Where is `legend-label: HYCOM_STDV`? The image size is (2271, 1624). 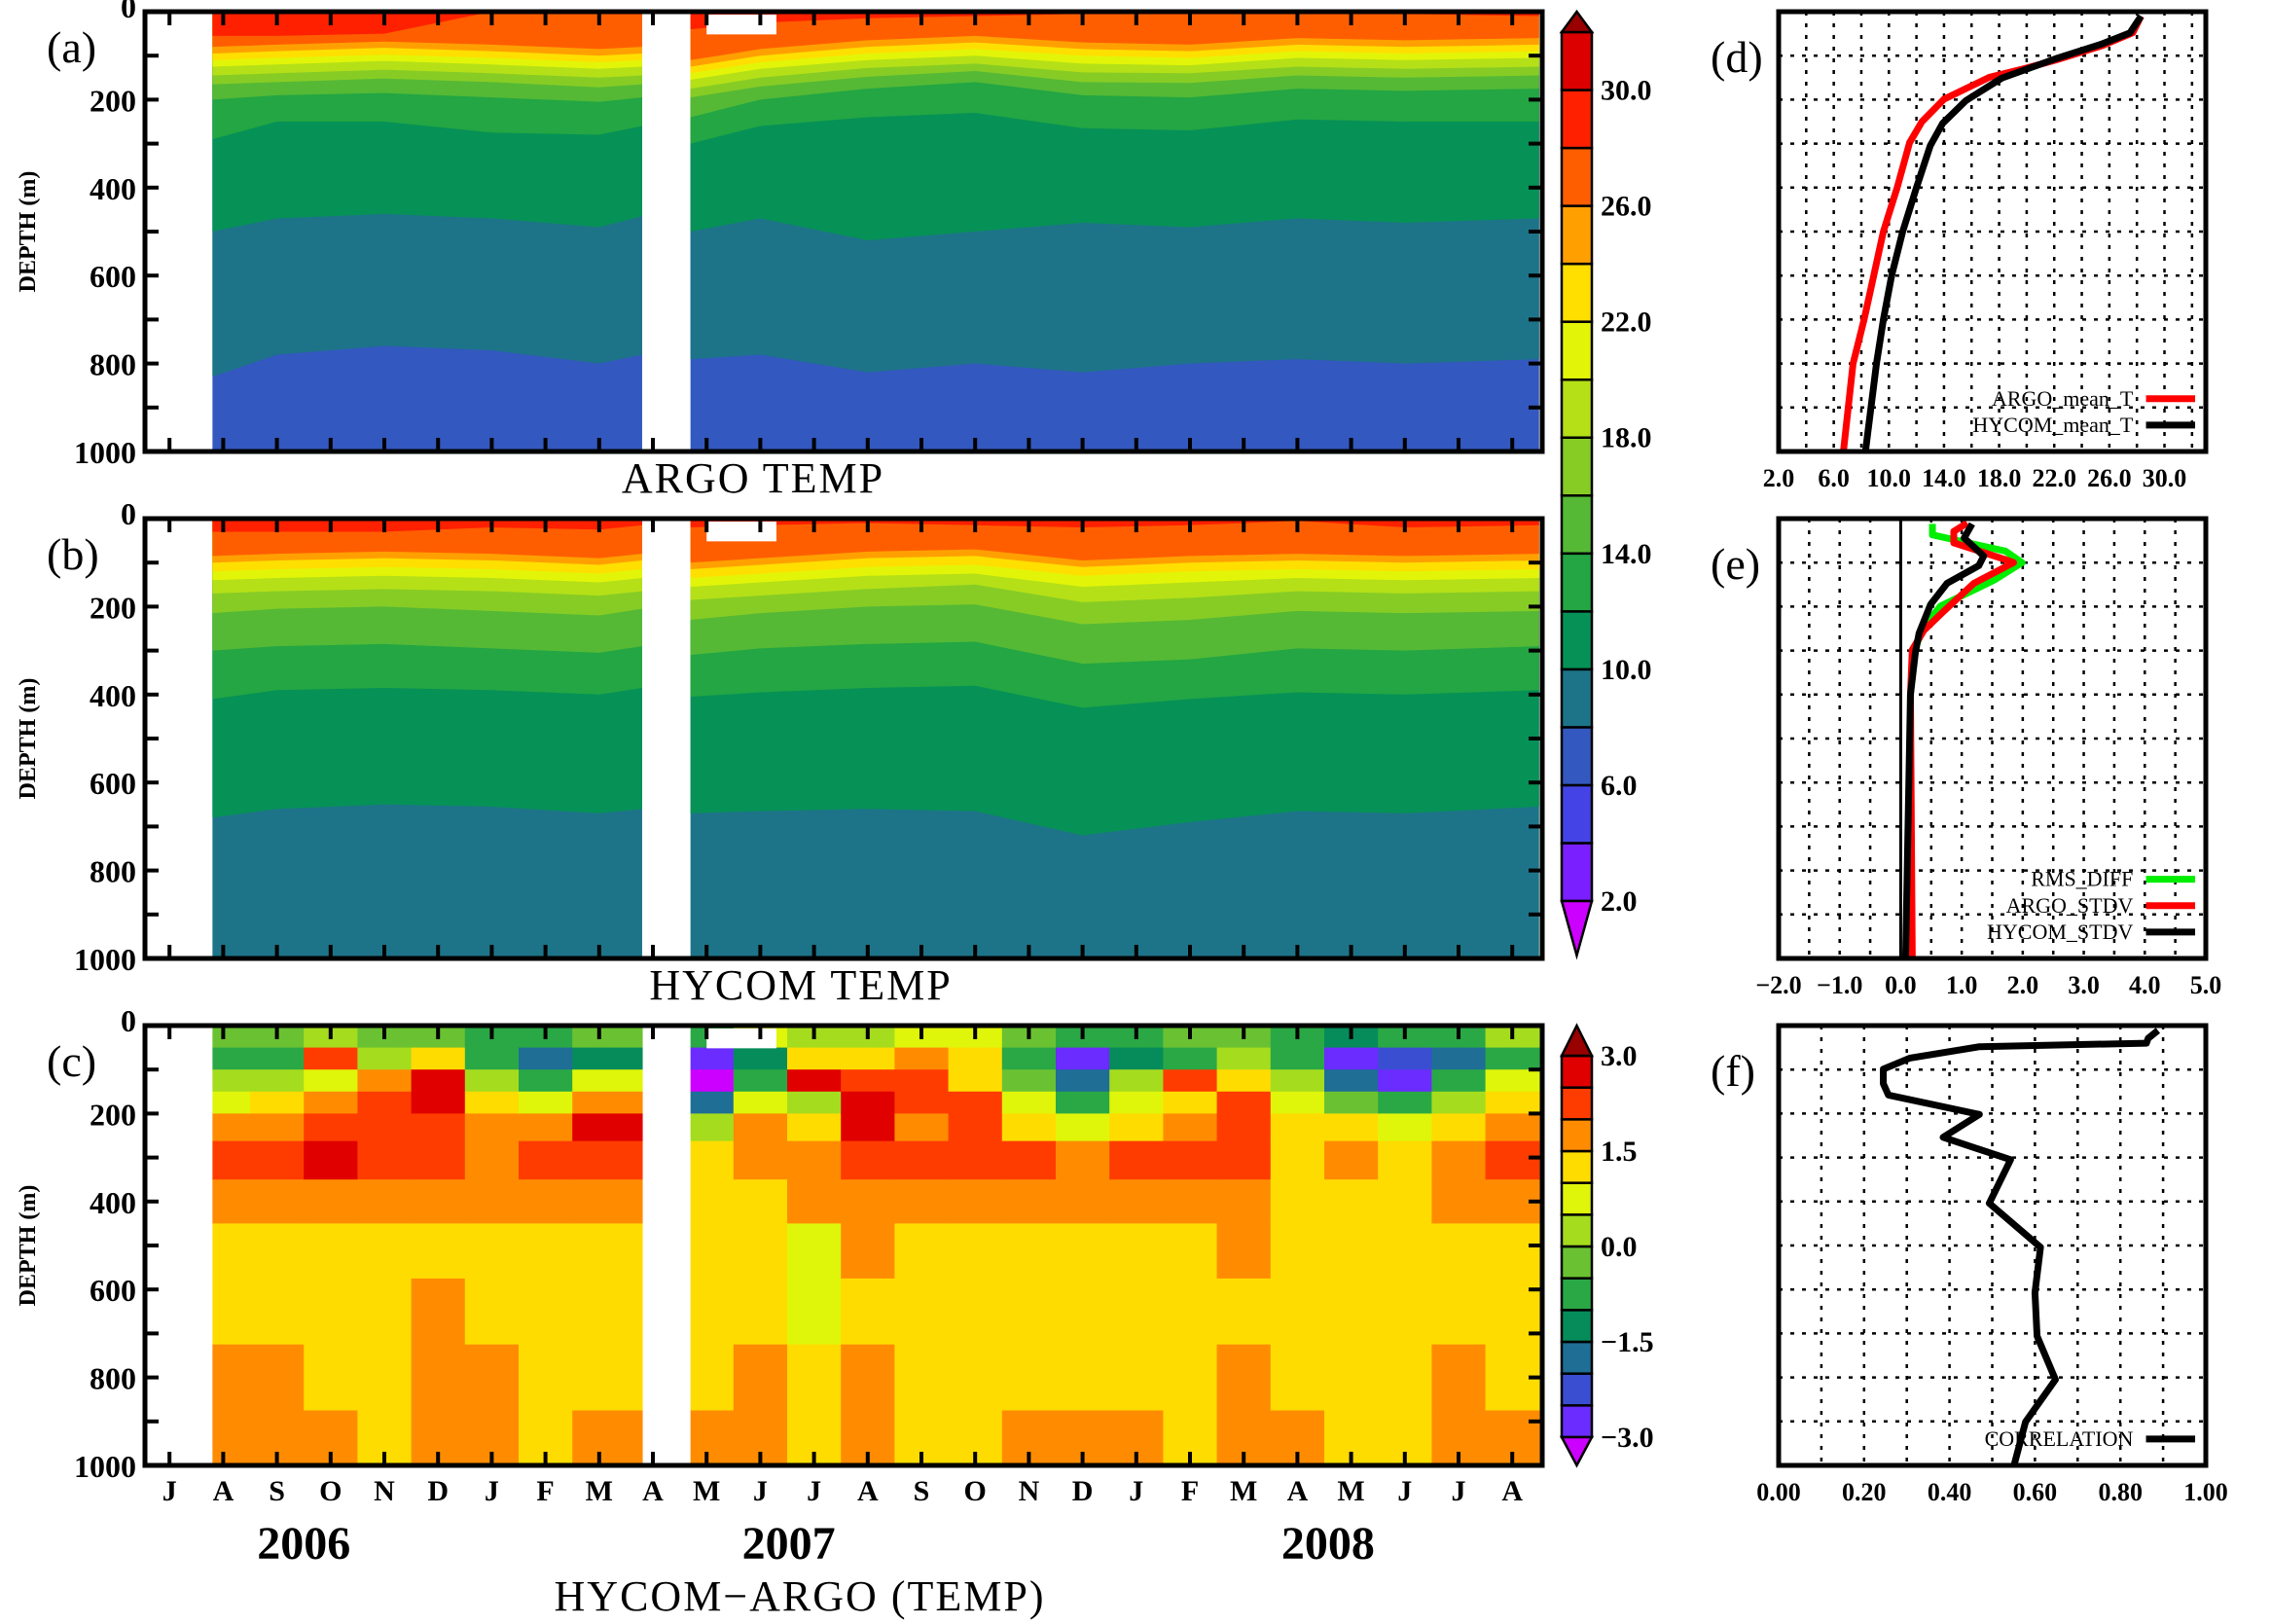
legend-label: HYCOM_STDV is located at coordinates (2060, 932).